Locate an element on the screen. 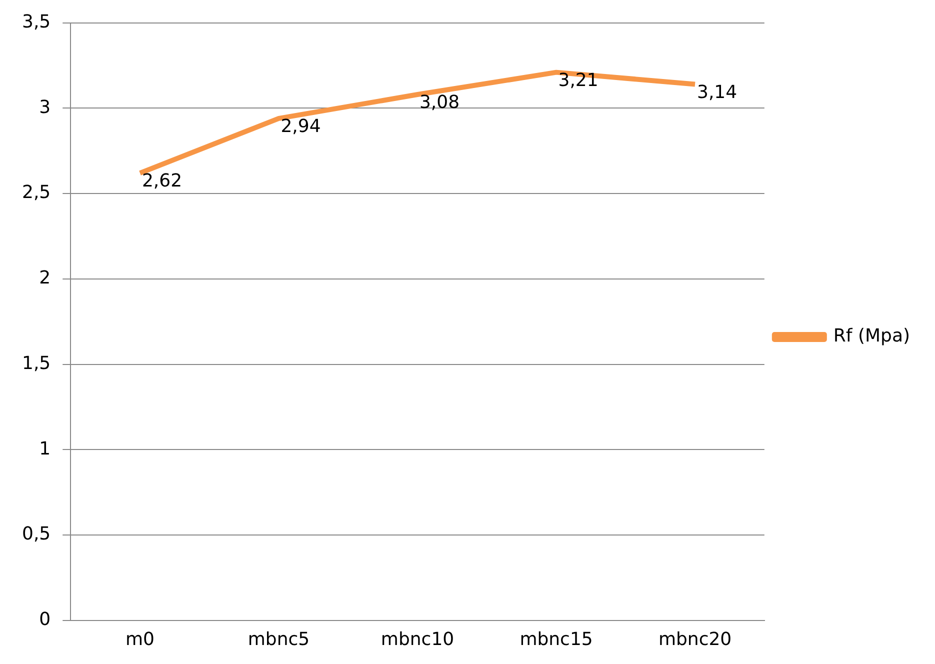  x-tick-label: mbnc10 is located at coordinates (417, 639).